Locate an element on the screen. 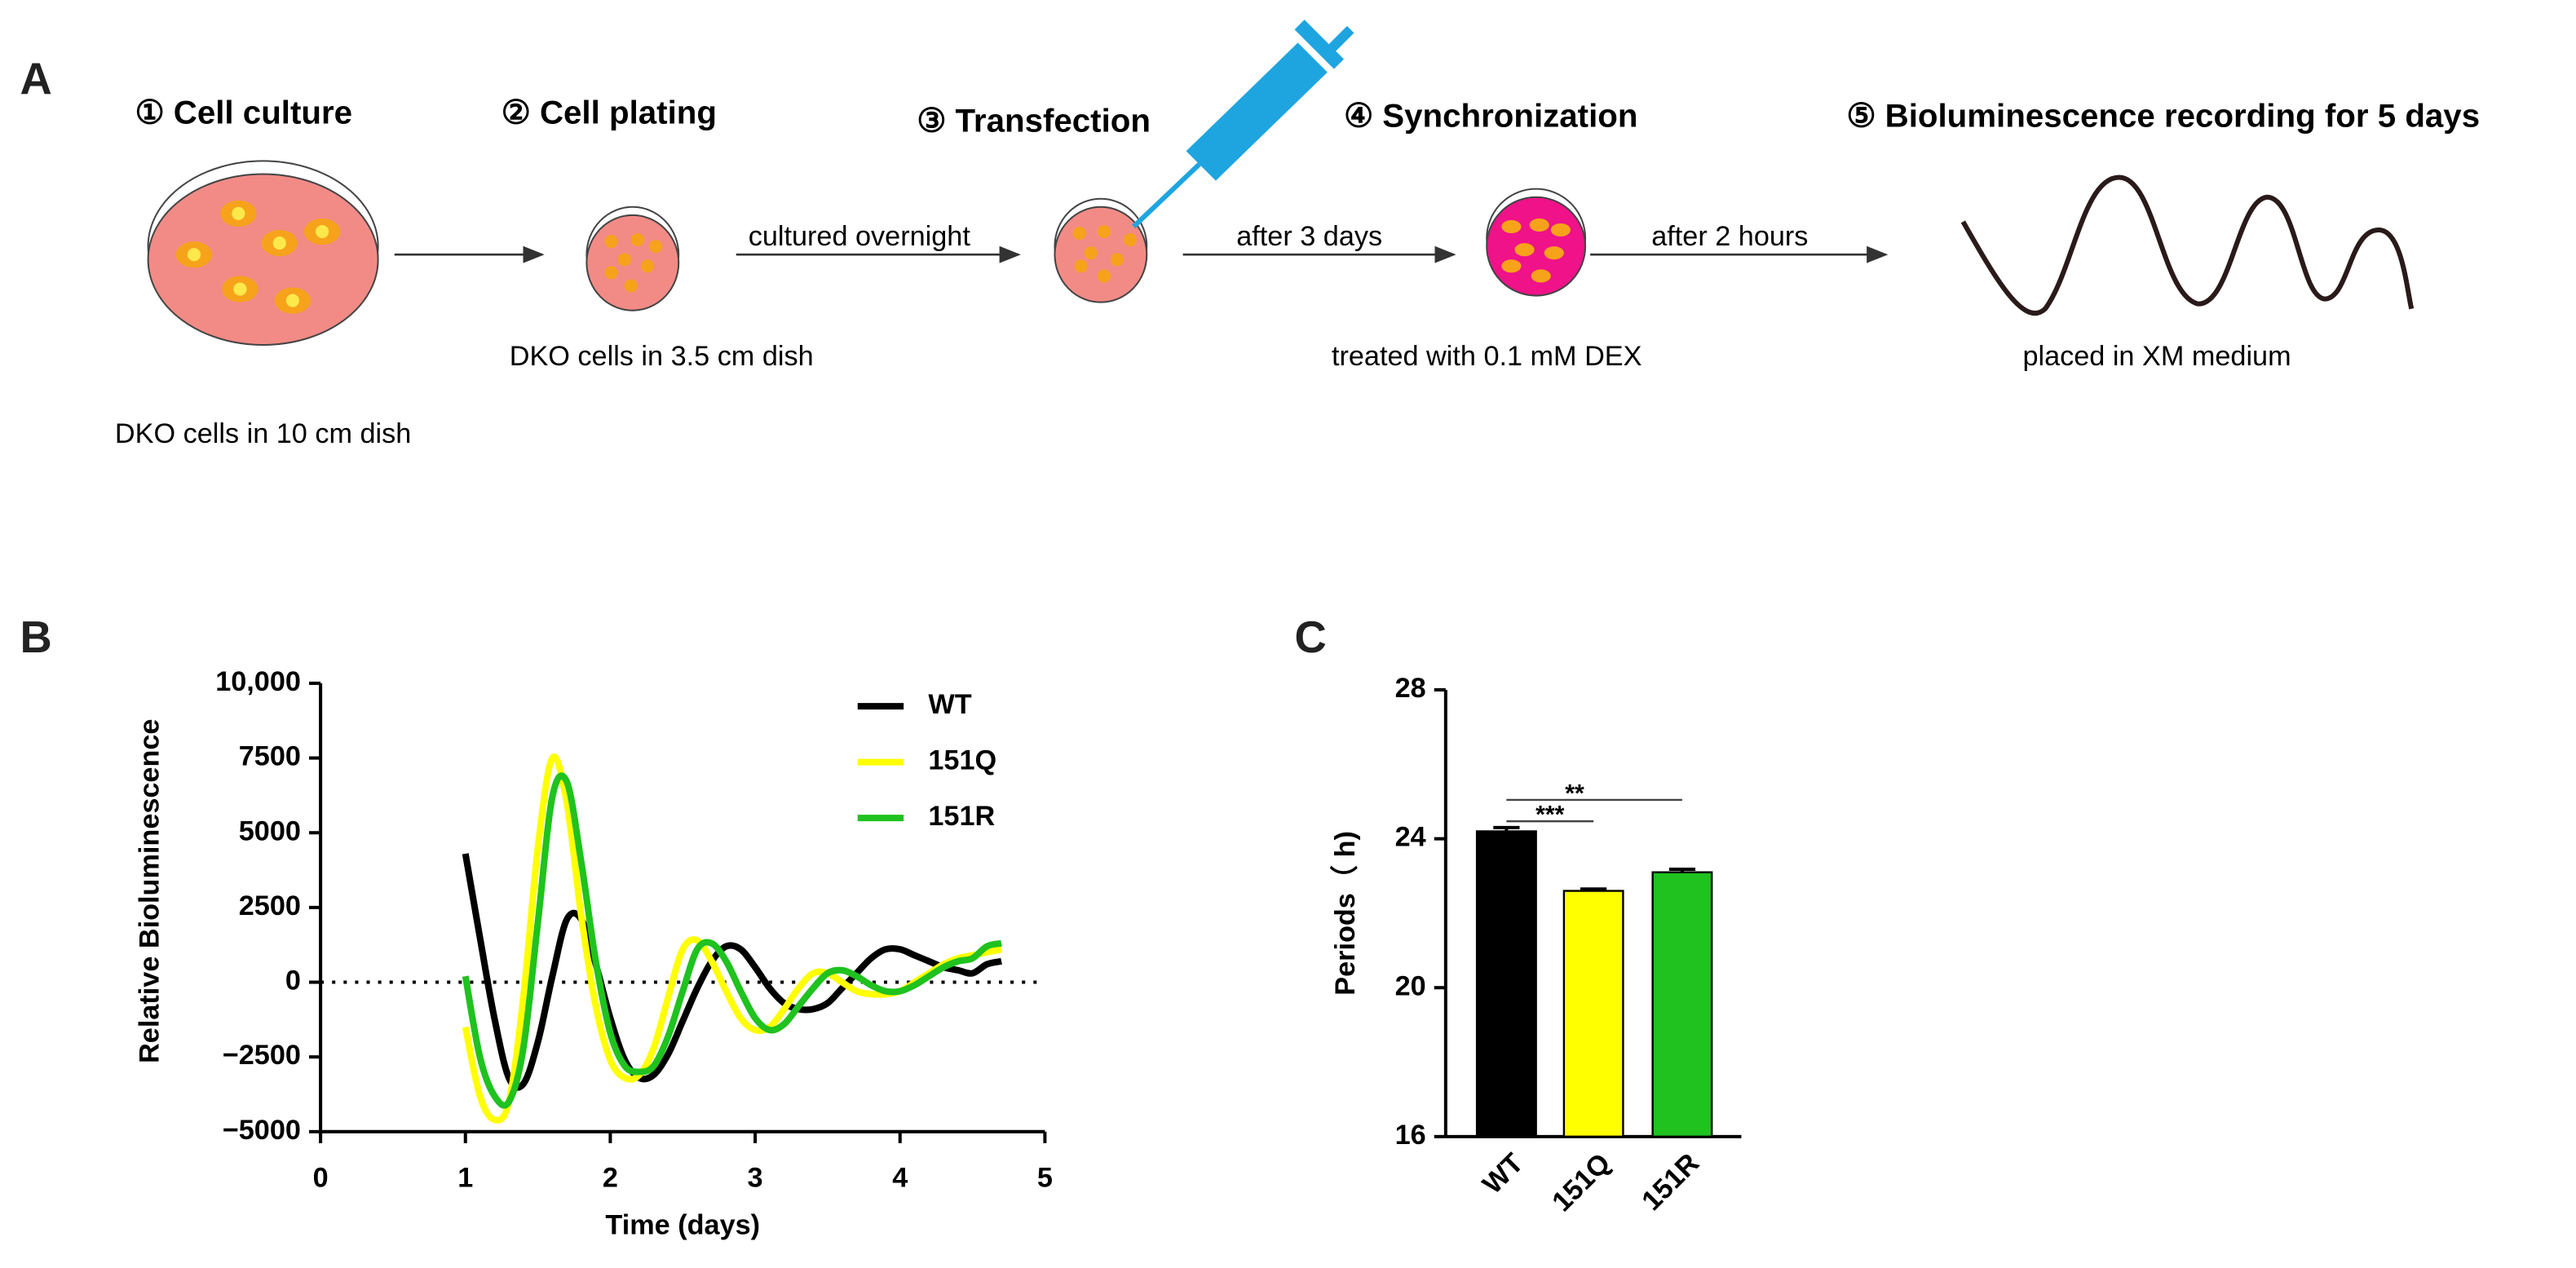 The image size is (2576, 1268). panel-label: B is located at coordinates (36, 637).